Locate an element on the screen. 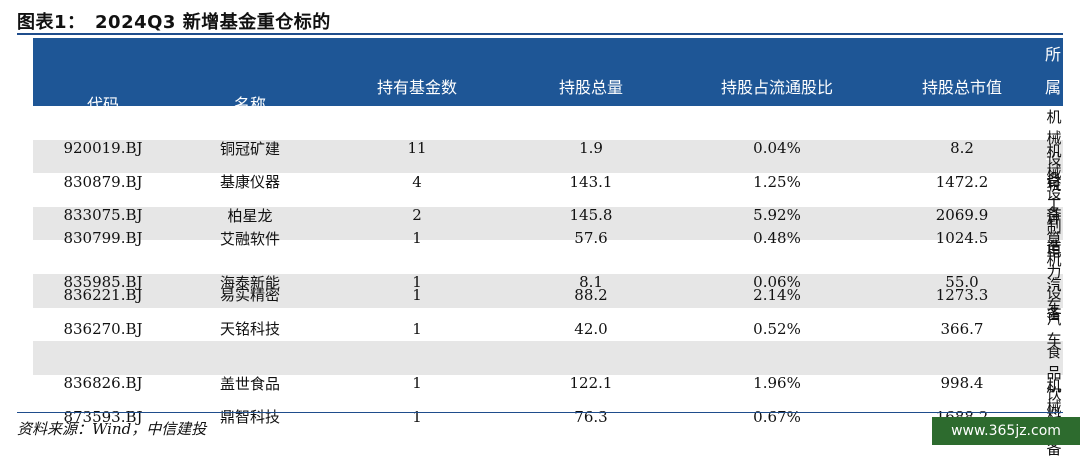 Image resolution: width=1080 pixels, height=459 pixels. cell-code: 836221.BJ is located at coordinates (103, 294).